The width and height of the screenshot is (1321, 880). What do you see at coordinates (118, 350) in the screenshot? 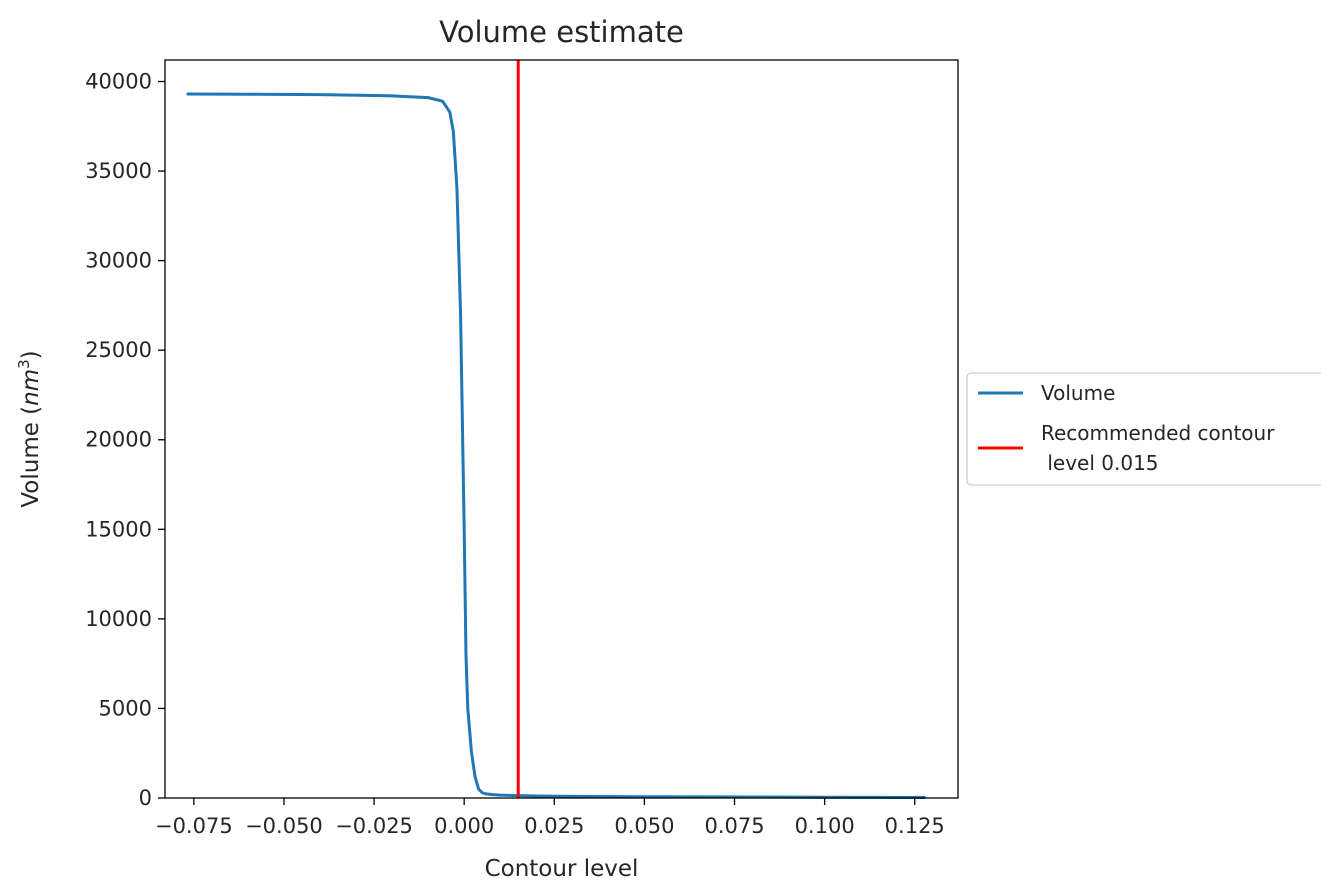
I see `y-tick-label: 25000` at bounding box center [118, 350].